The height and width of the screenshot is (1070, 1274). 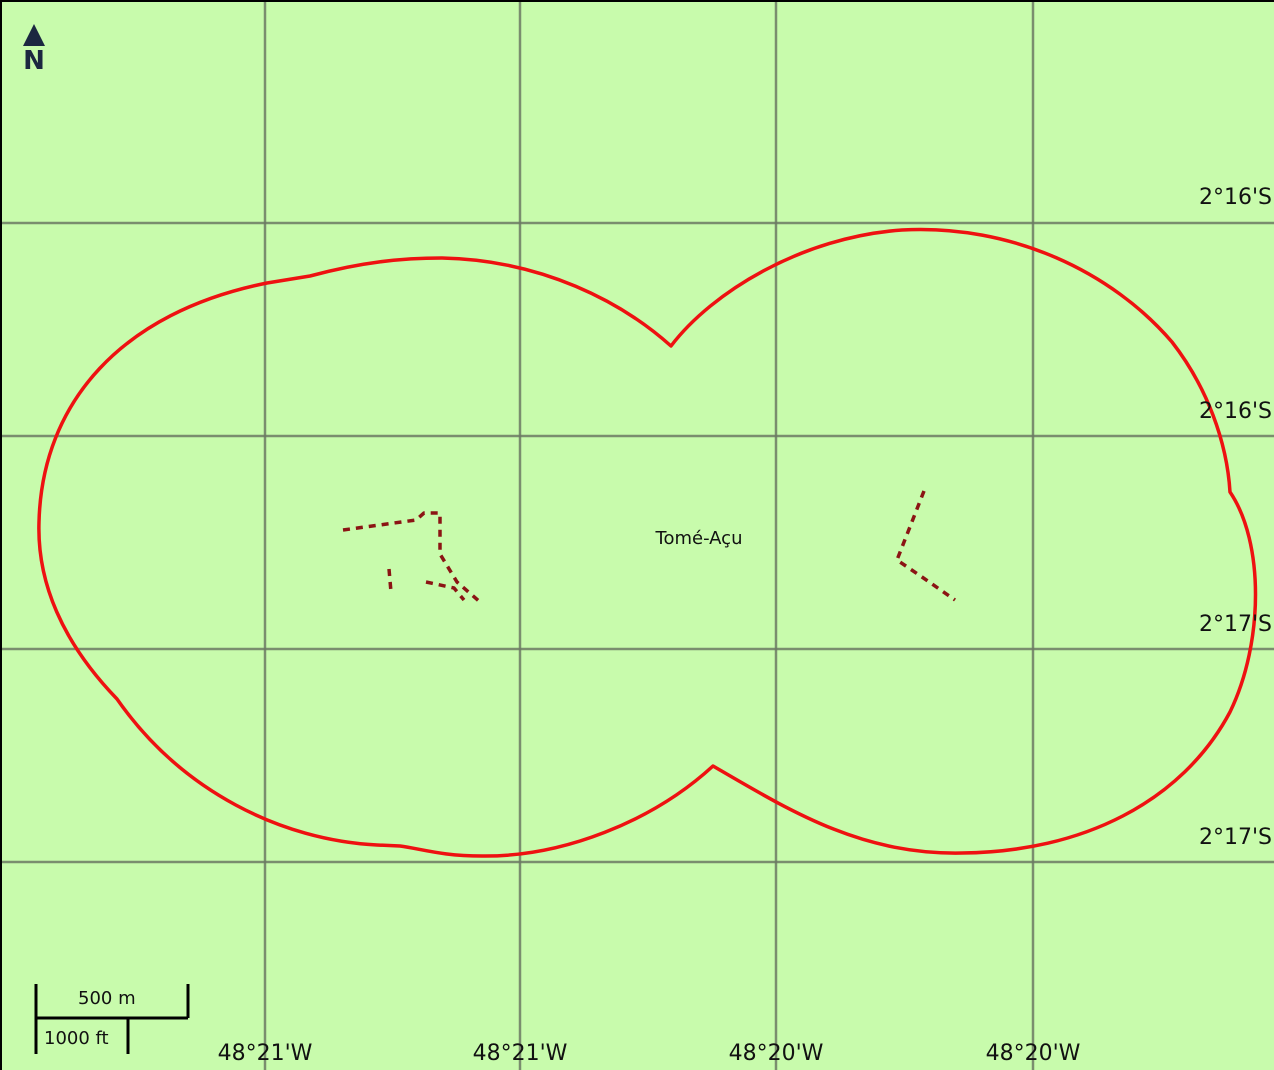 What do you see at coordinates (34, 35) in the screenshot?
I see `north-arrow-triangle` at bounding box center [34, 35].